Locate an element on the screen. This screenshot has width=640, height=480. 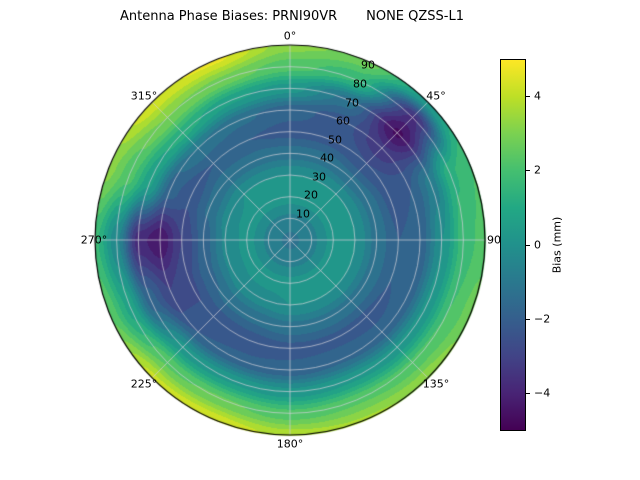
r-label-40: 40 is located at coordinates (327, 158).